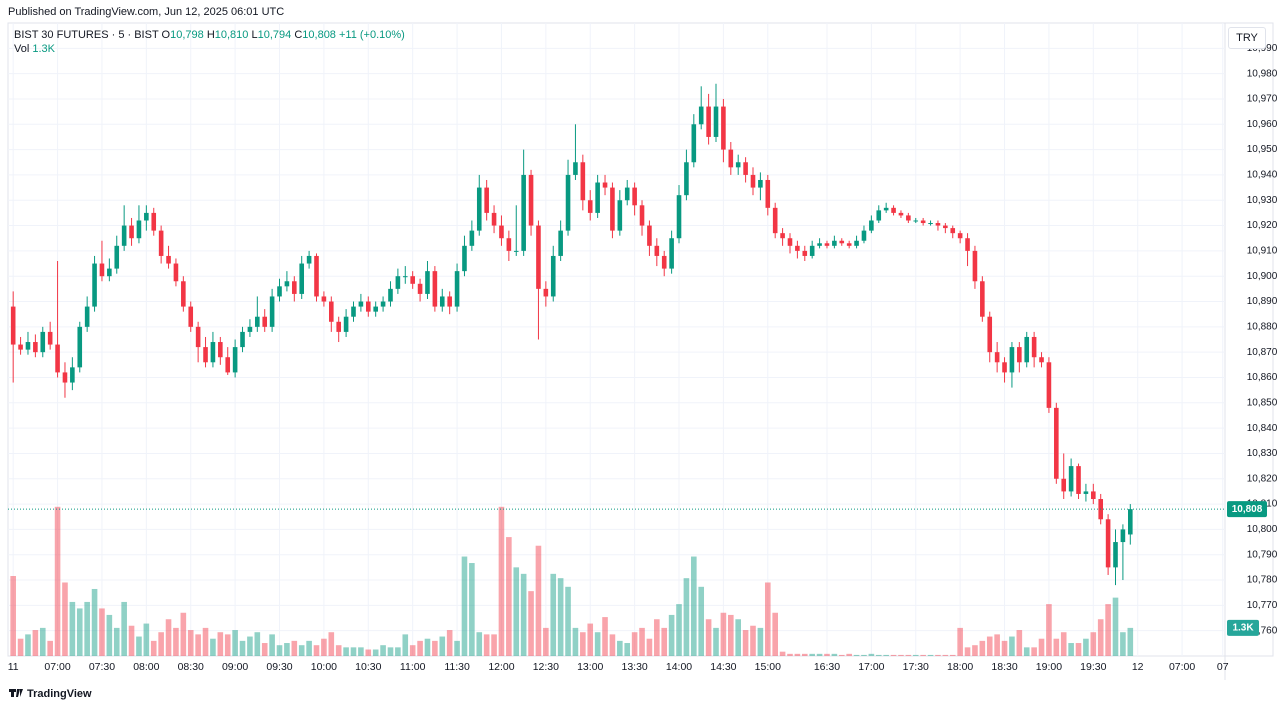 The width and height of the screenshot is (1280, 709). Describe the element at coordinates (231, 35) in the screenshot. I see `high-value: 10,810` at that location.